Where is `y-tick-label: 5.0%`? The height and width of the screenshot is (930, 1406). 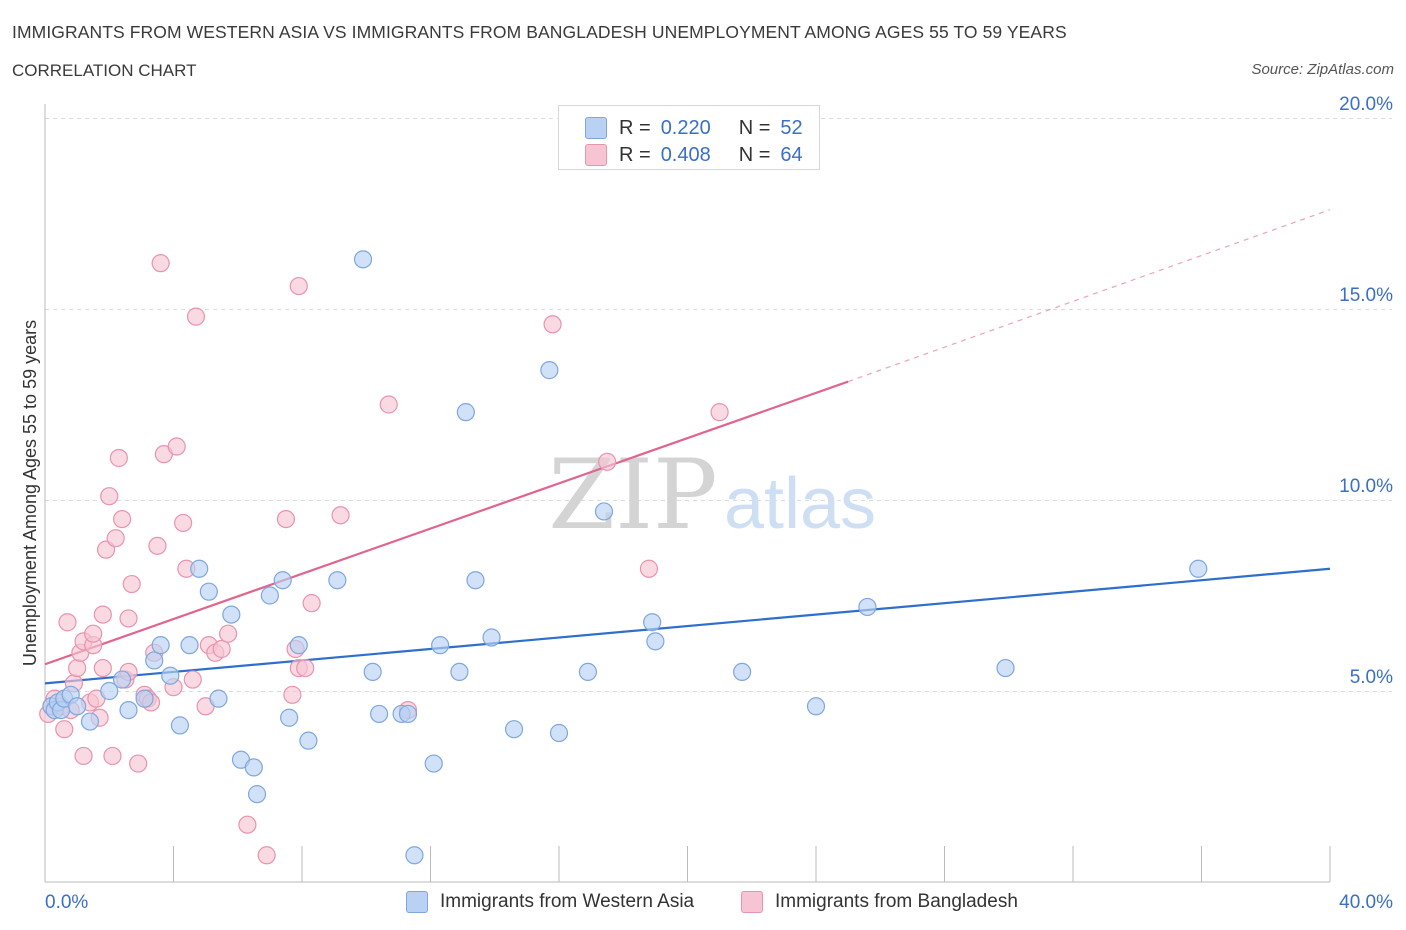 y-tick-label: 5.0% is located at coordinates (1371, 677).